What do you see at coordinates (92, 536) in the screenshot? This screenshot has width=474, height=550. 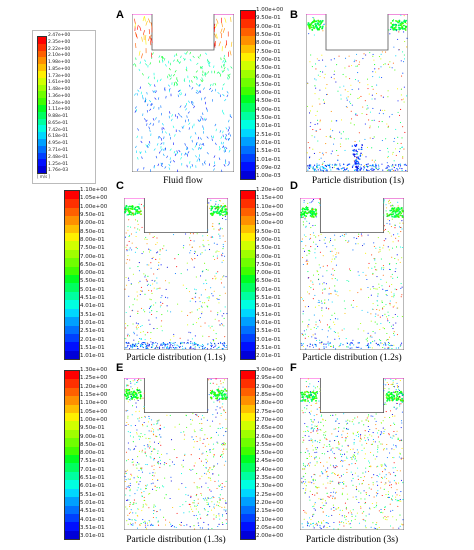 I see `colorbar-tick-label: 3.01e-01` at bounding box center [92, 536].